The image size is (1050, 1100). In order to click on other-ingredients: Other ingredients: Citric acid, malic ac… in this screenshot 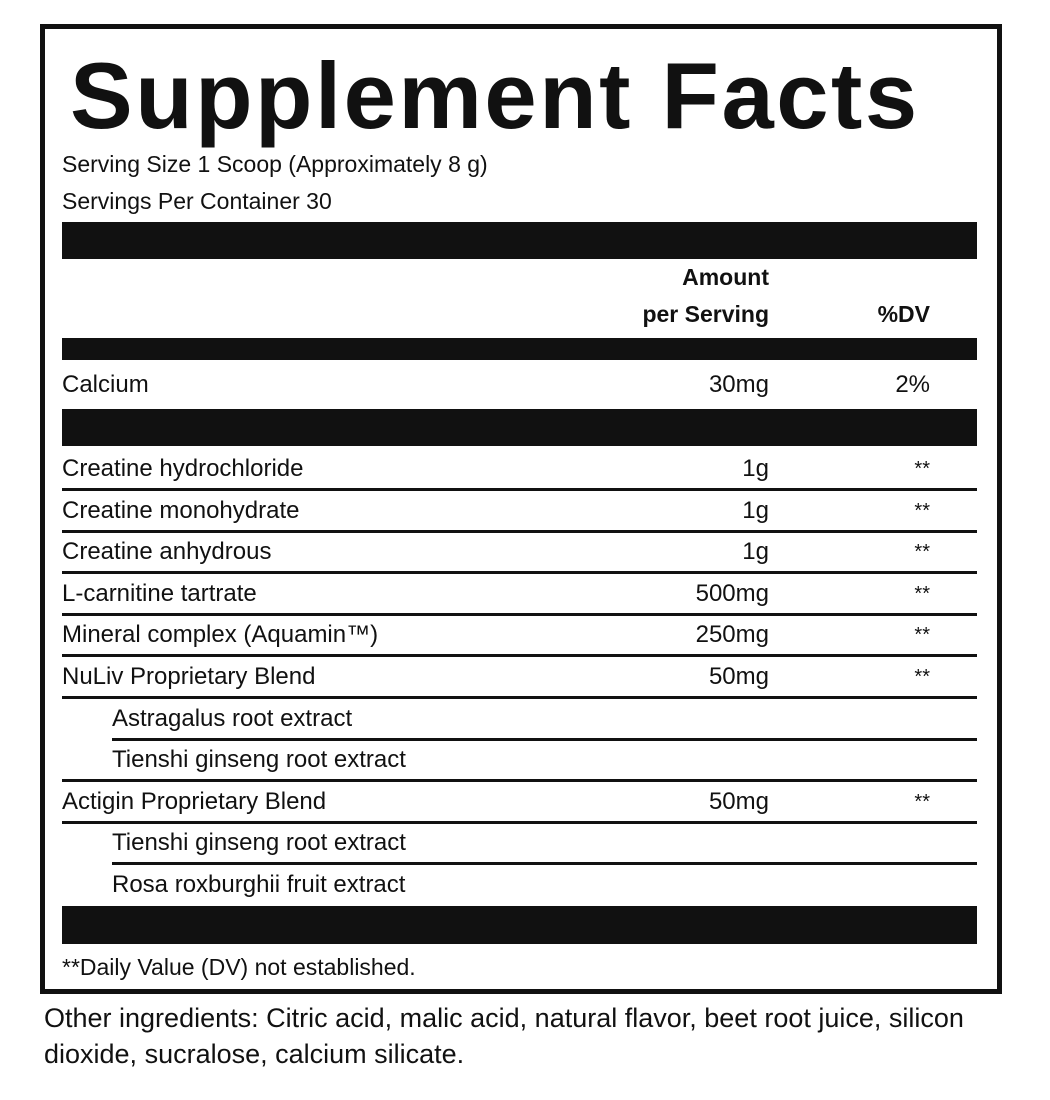, I will do `click(504, 1036)`.